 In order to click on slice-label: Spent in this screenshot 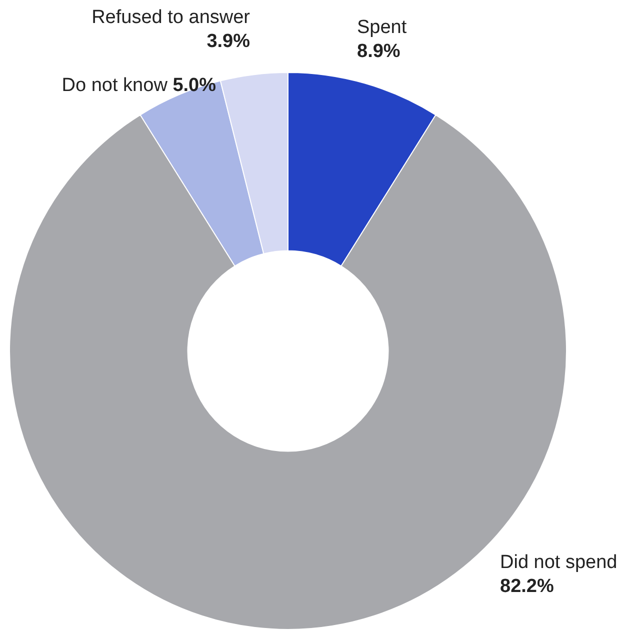, I will do `click(382, 27)`.